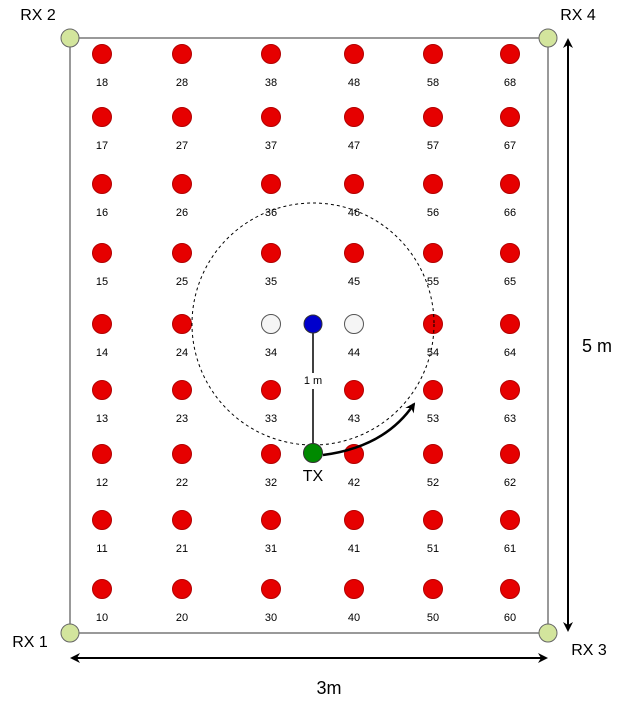 Image resolution: width=626 pixels, height=713 pixels. I want to click on grid-label: 56, so click(433, 213).